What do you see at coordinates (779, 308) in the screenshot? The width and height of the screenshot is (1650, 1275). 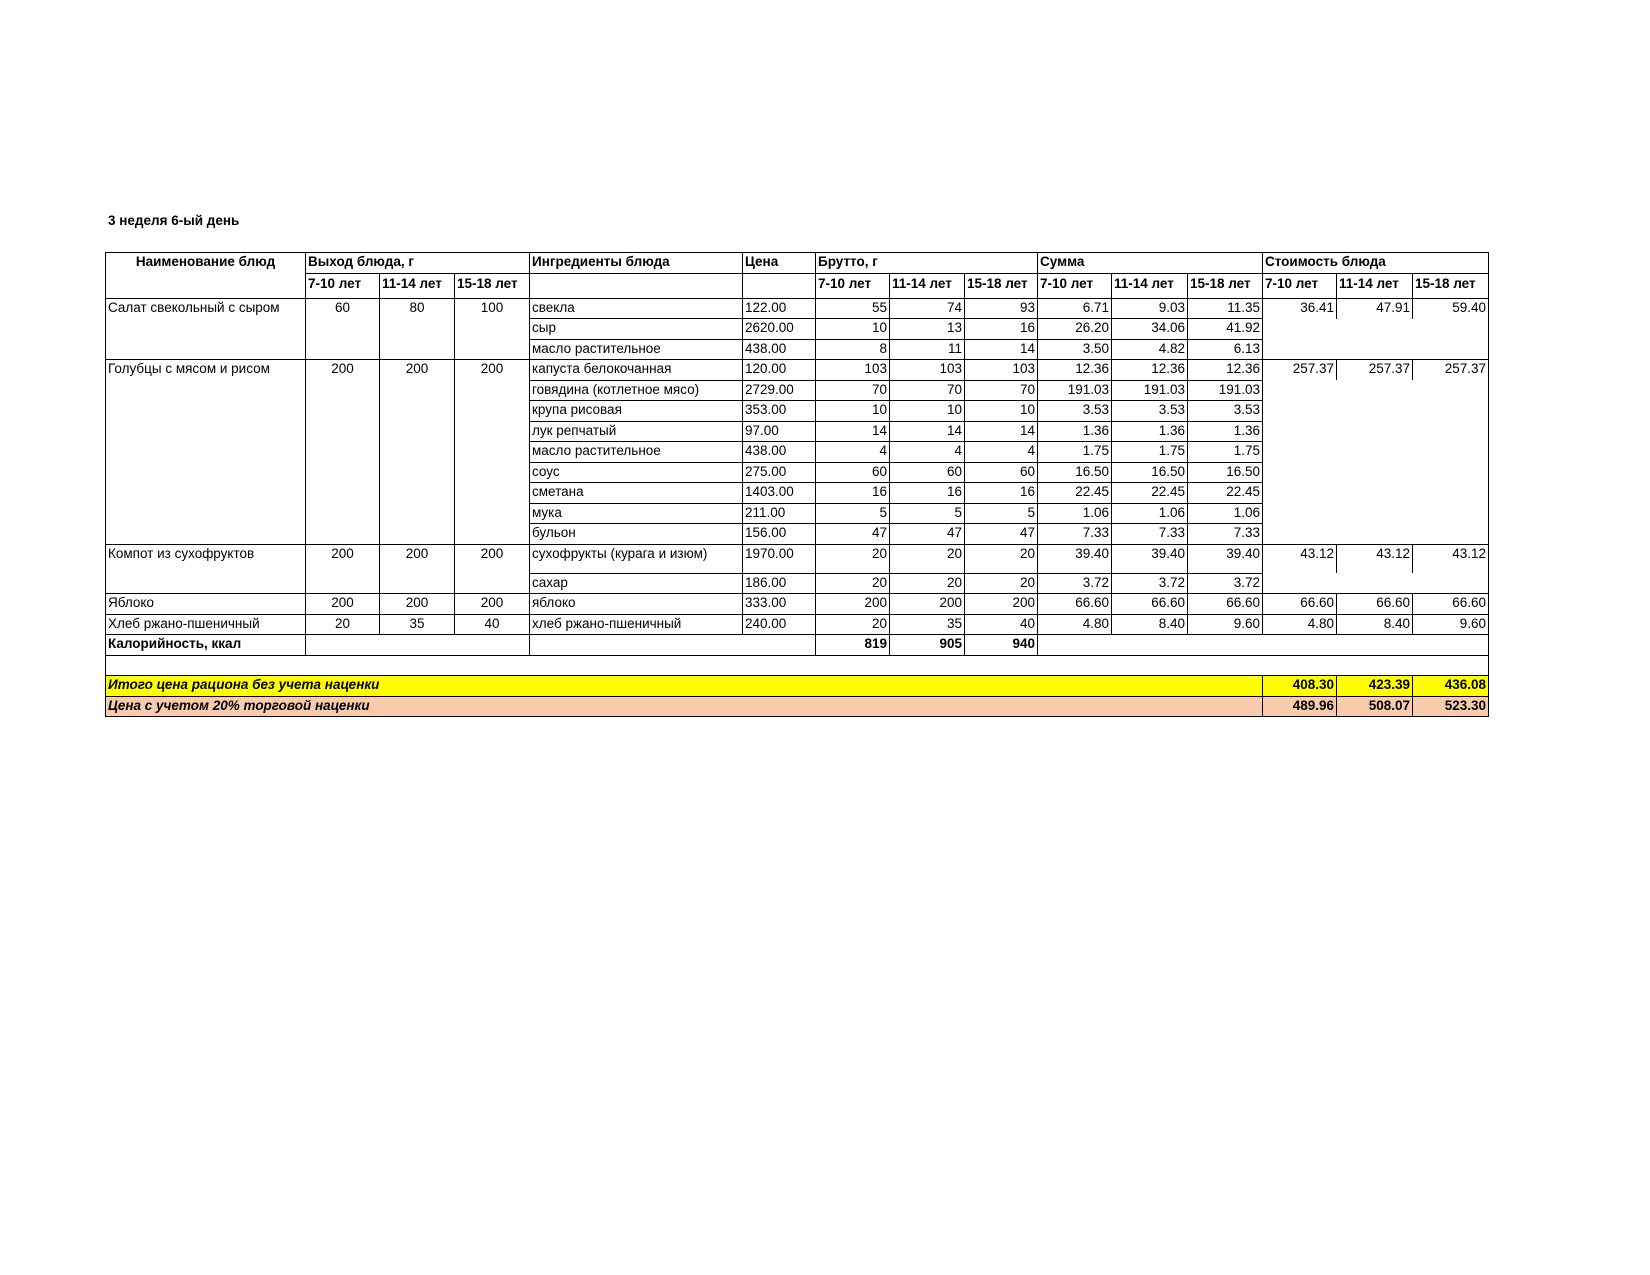 I see `ingredient-price: 122.00` at bounding box center [779, 308].